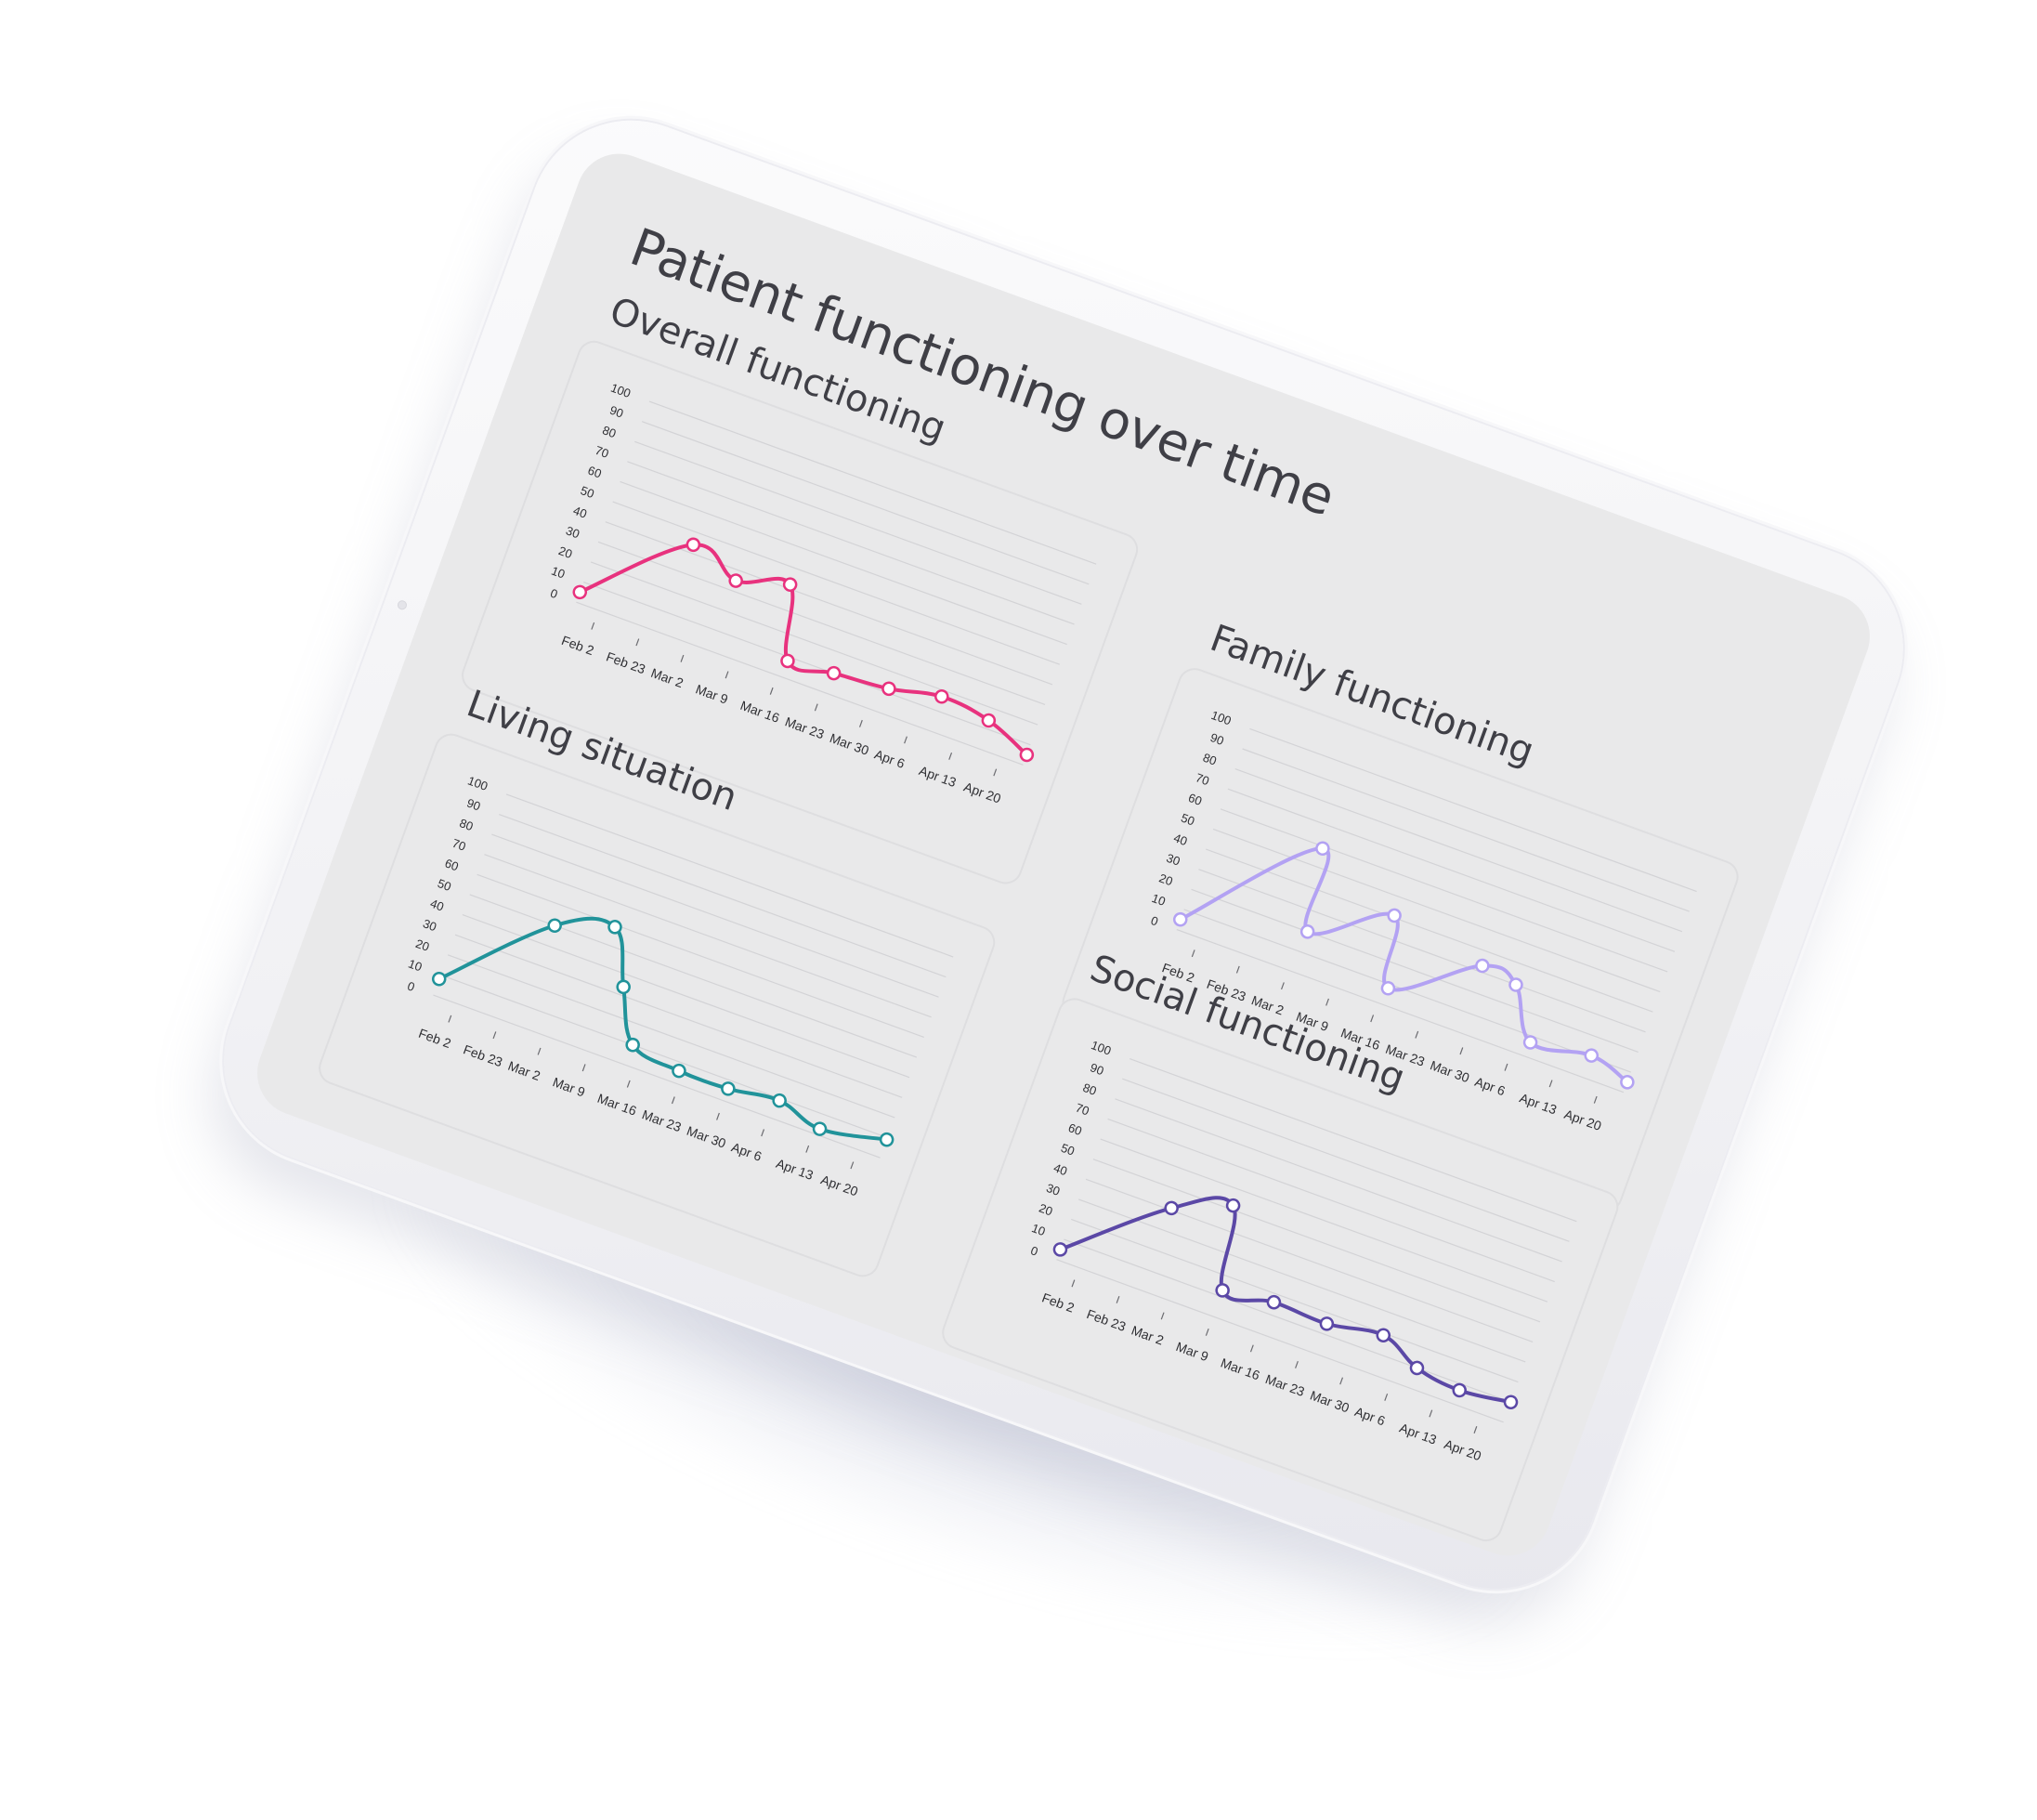  I want to click on y-tick-label: 70, so click(1202, 779).